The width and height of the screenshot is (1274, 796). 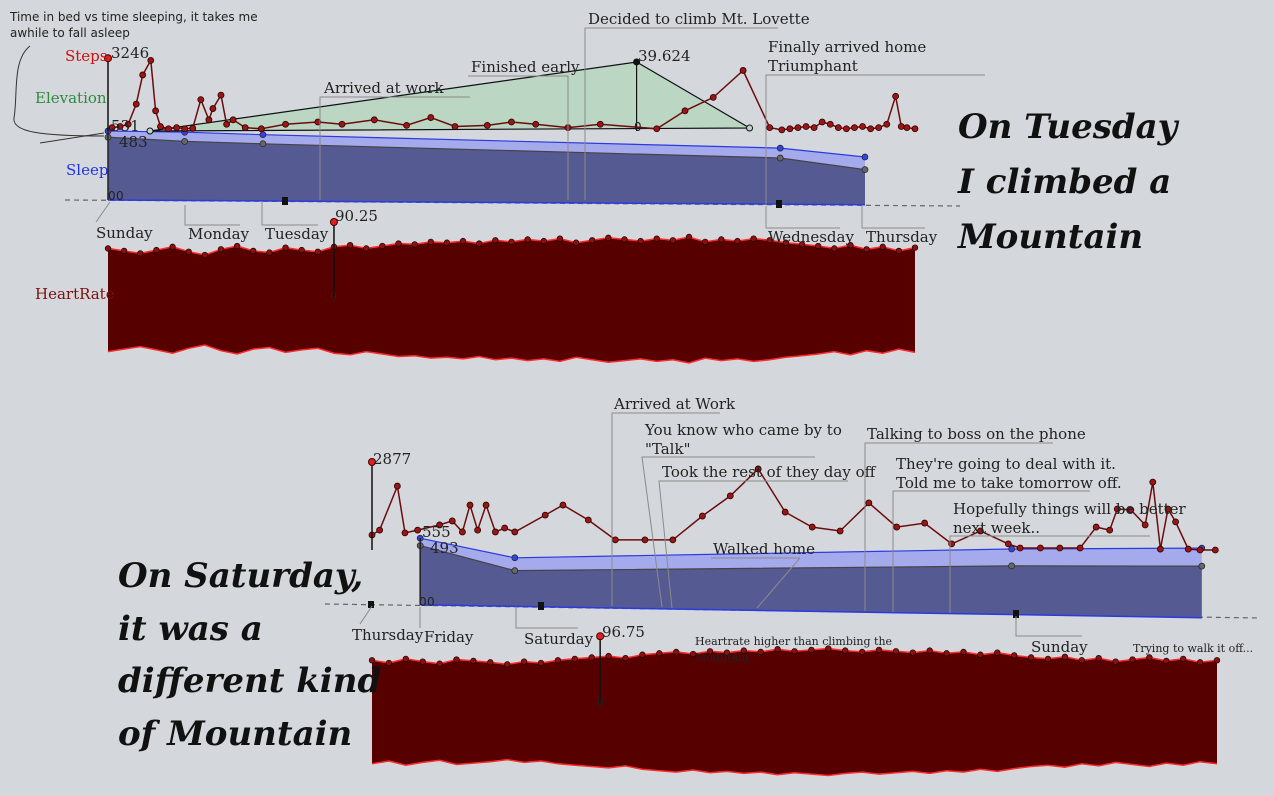 I want to click on heart-rate-peak, so click(x=333, y=221).